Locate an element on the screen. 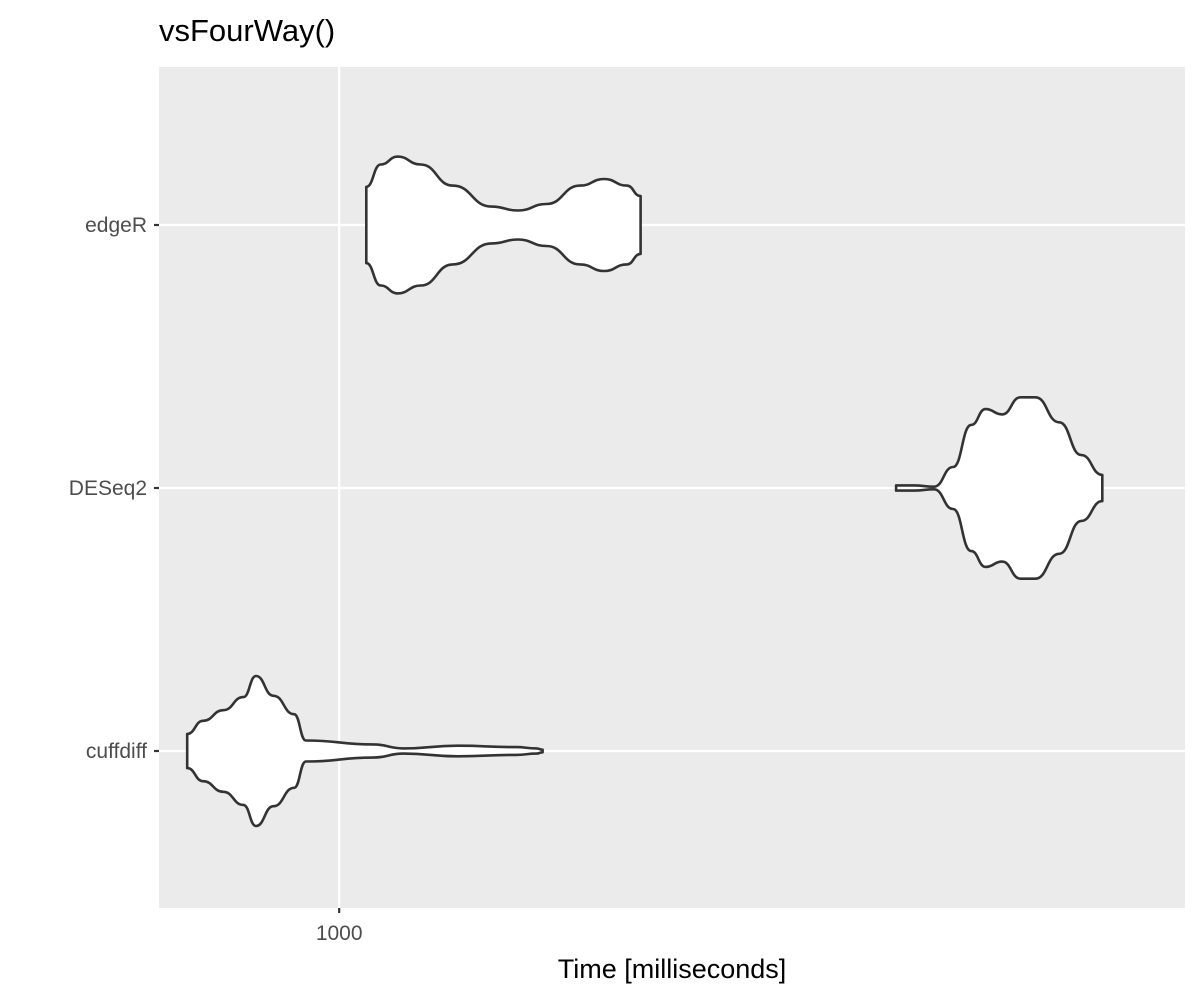  x-axis: 1000 is located at coordinates (339, 926).